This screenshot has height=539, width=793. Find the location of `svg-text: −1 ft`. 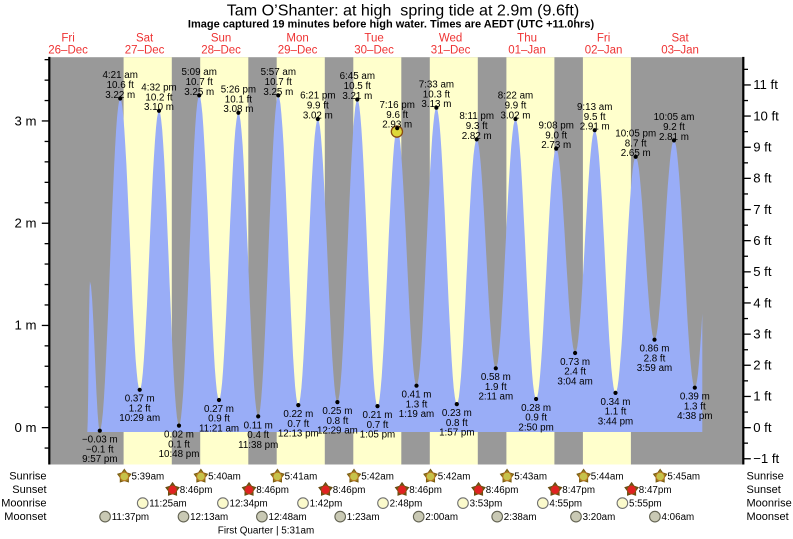

svg-text: −1 ft is located at coordinates (766, 458).